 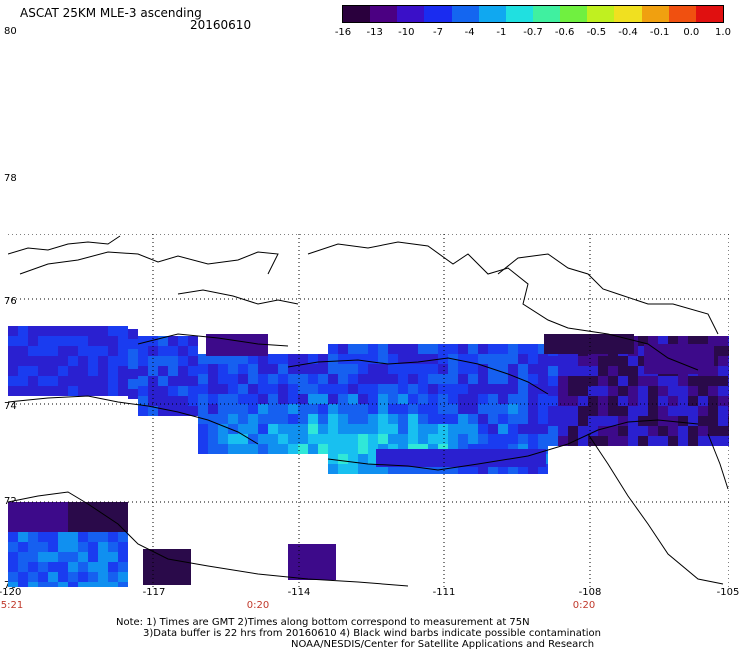 What do you see at coordinates (213, 340) in the screenshot?
I see `coast-banks-south` at bounding box center [213, 340].